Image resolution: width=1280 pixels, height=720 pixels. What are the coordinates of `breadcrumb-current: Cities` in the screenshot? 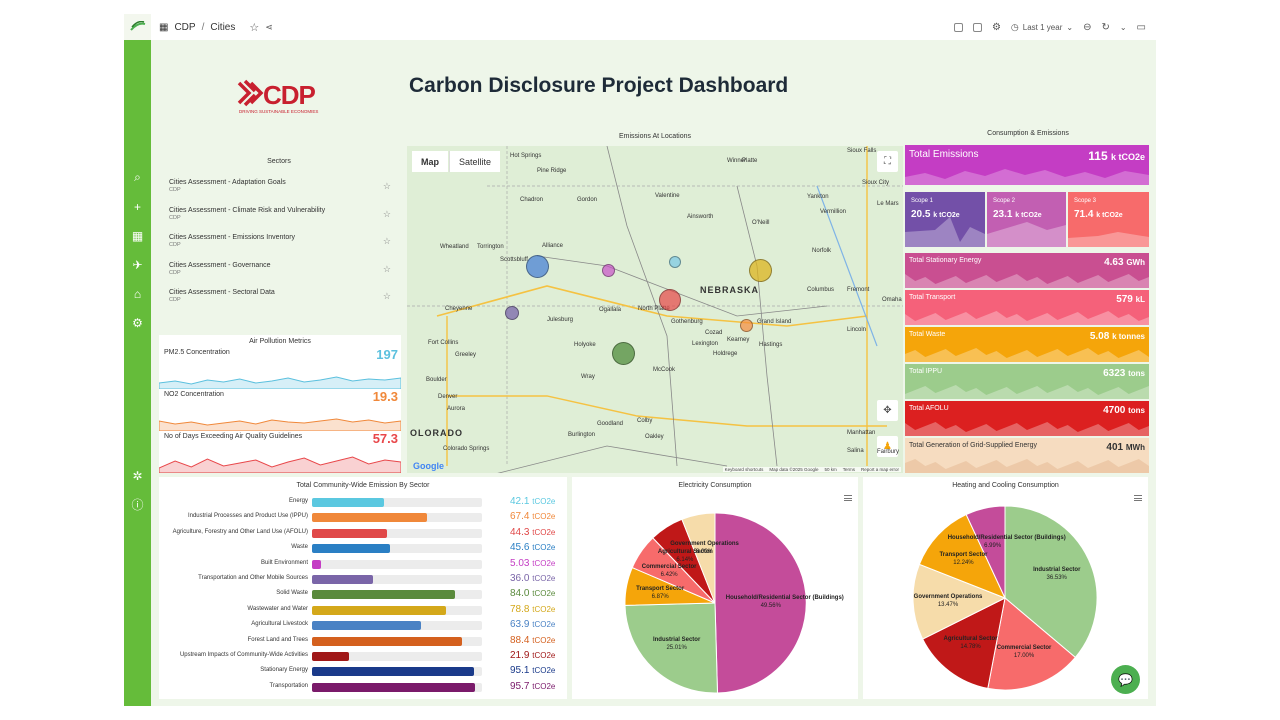 It's located at (223, 27).